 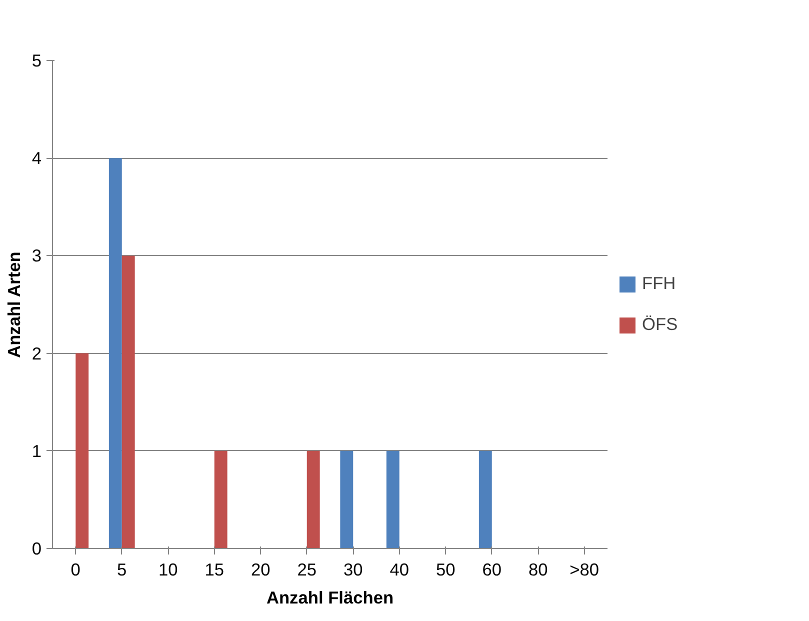 What do you see at coordinates (659, 283) in the screenshot?
I see `legend-label: FFH` at bounding box center [659, 283].